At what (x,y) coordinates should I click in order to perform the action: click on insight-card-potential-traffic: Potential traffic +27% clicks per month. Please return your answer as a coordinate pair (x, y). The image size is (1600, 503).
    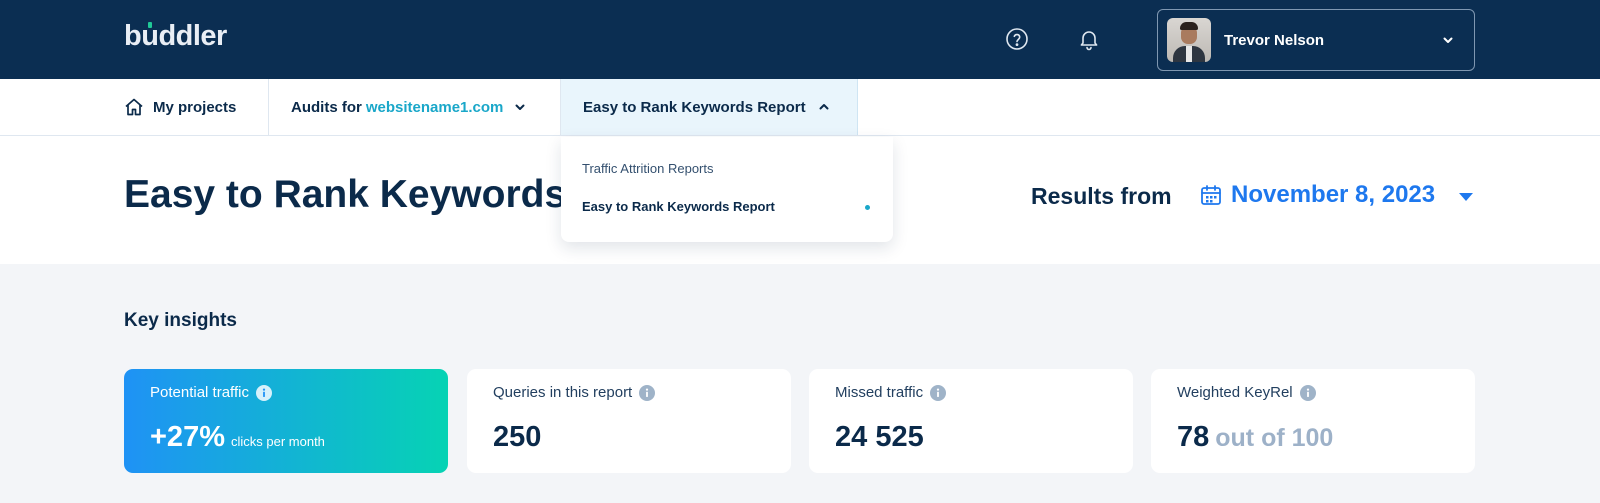
    Looking at the image, I should click on (286, 421).